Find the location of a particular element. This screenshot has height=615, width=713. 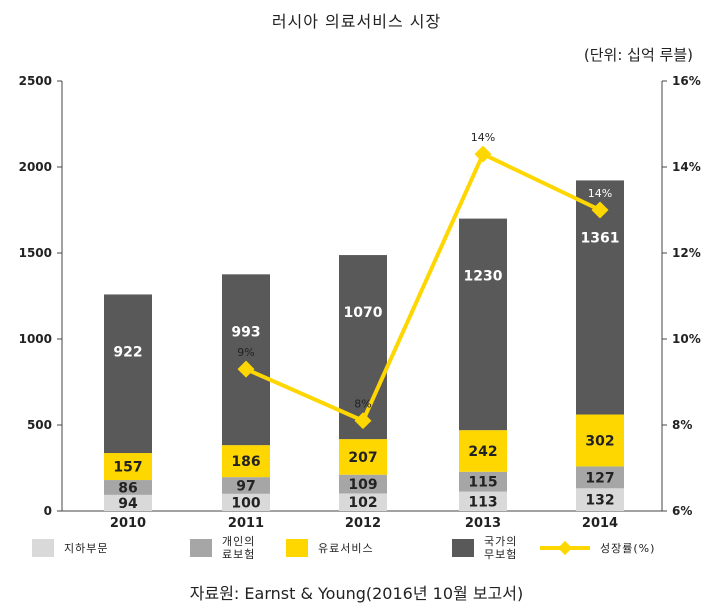

right-tick-label: 8% is located at coordinates (682, 425).